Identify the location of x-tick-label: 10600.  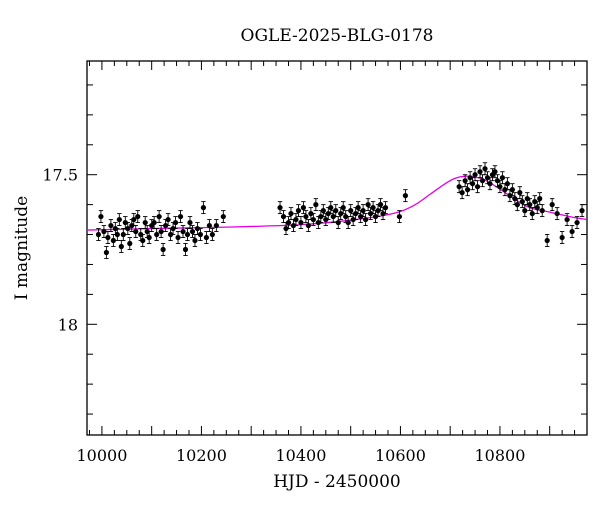
(400, 455).